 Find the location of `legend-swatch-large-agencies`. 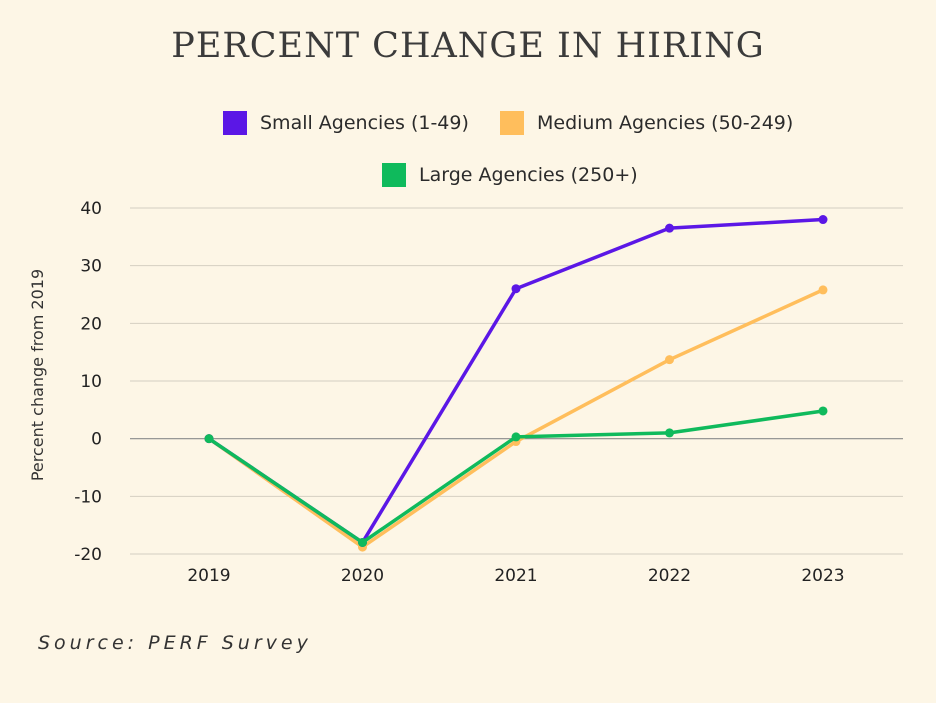

legend-swatch-large-agencies is located at coordinates (394, 175).